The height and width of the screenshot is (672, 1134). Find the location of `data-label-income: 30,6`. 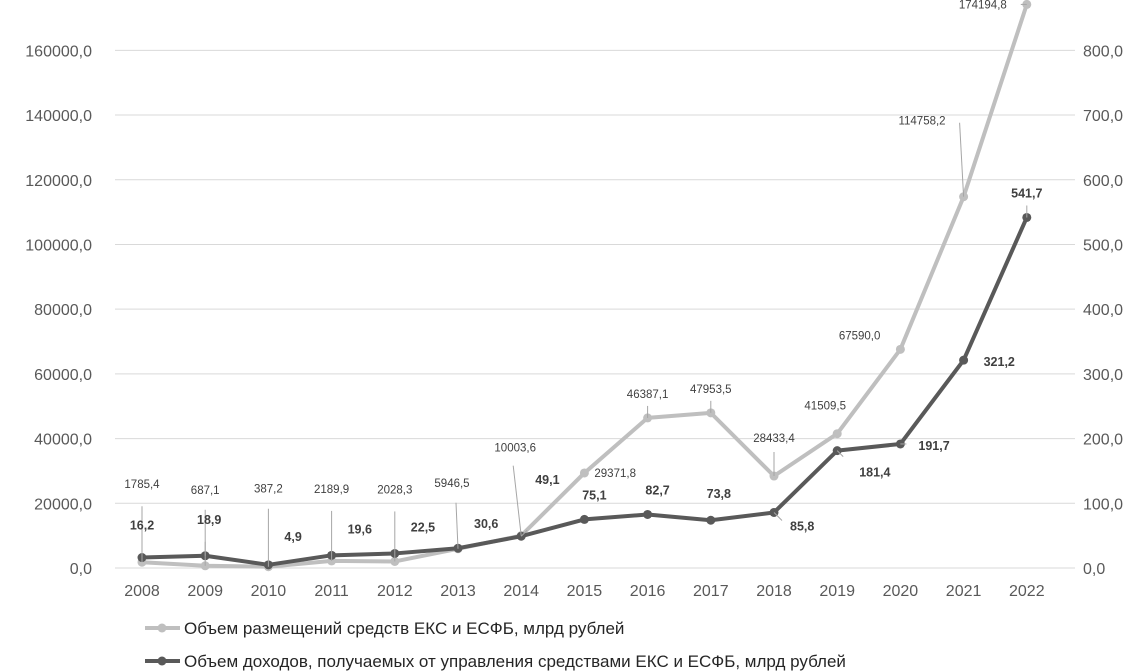

data-label-income: 30,6 is located at coordinates (486, 524).